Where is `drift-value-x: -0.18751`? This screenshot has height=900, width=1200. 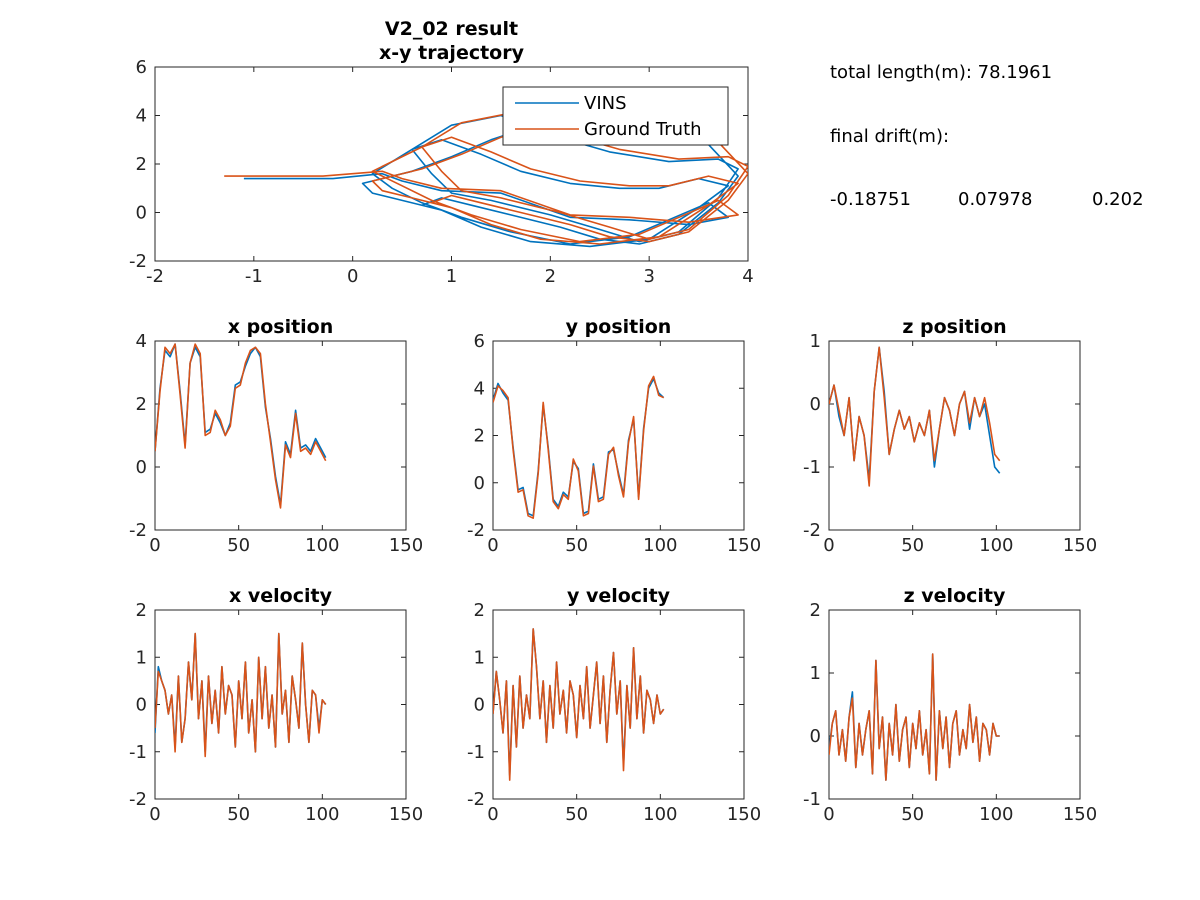
drift-value-x: -0.18751 is located at coordinates (870, 199).